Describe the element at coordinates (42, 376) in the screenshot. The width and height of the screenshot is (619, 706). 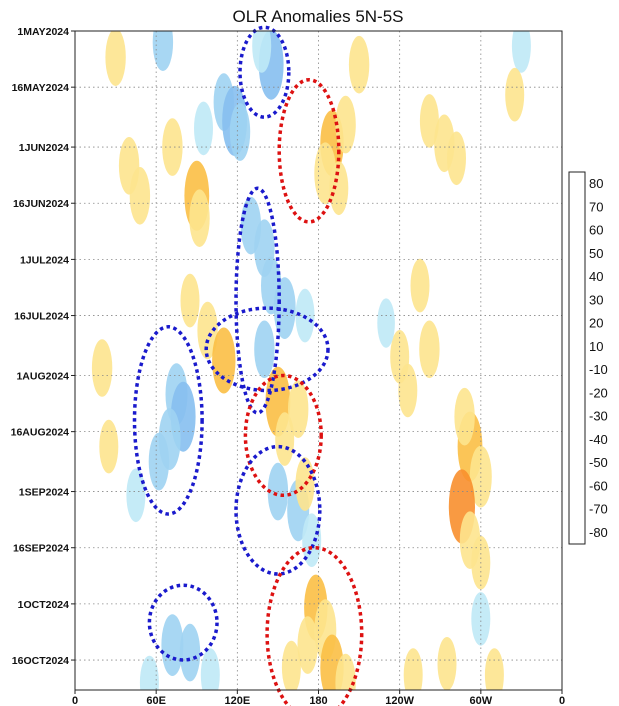
I see `y-tick-label: 1AUG2024` at that location.